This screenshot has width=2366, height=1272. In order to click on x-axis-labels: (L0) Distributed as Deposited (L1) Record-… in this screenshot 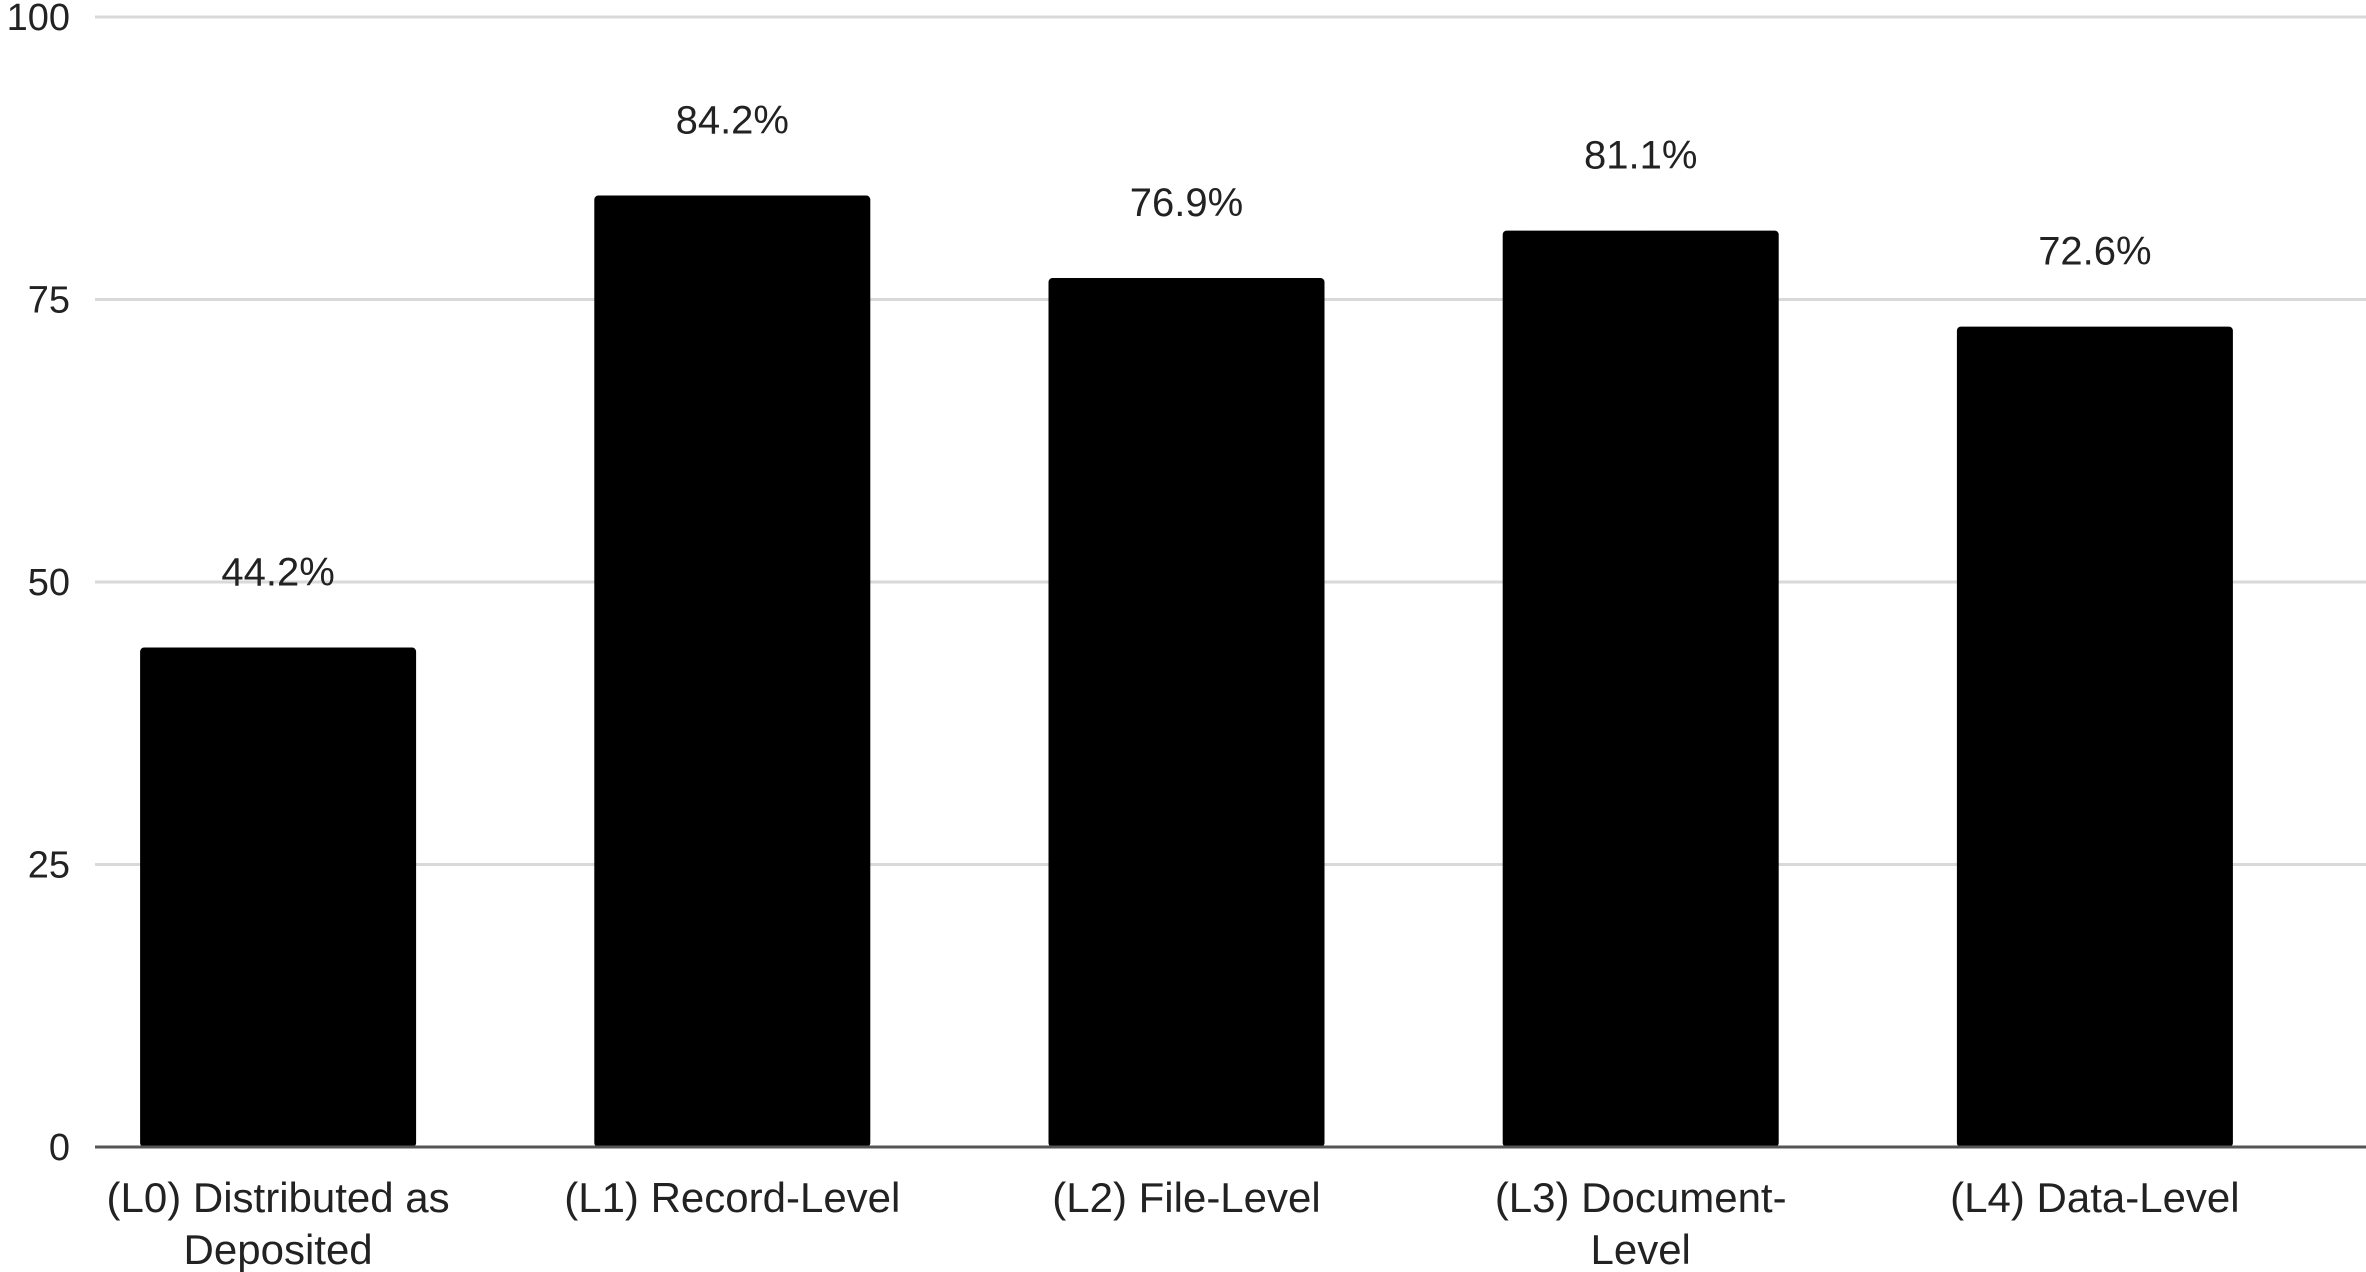, I will do `click(1173, 1223)`.